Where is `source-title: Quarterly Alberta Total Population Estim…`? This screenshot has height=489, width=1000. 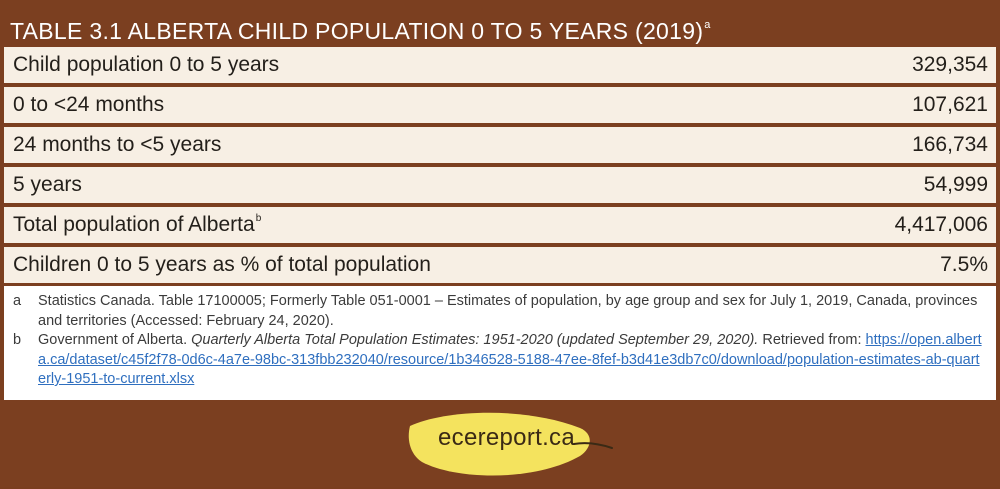 source-title: Quarterly Alberta Total Population Estim… is located at coordinates (475, 340).